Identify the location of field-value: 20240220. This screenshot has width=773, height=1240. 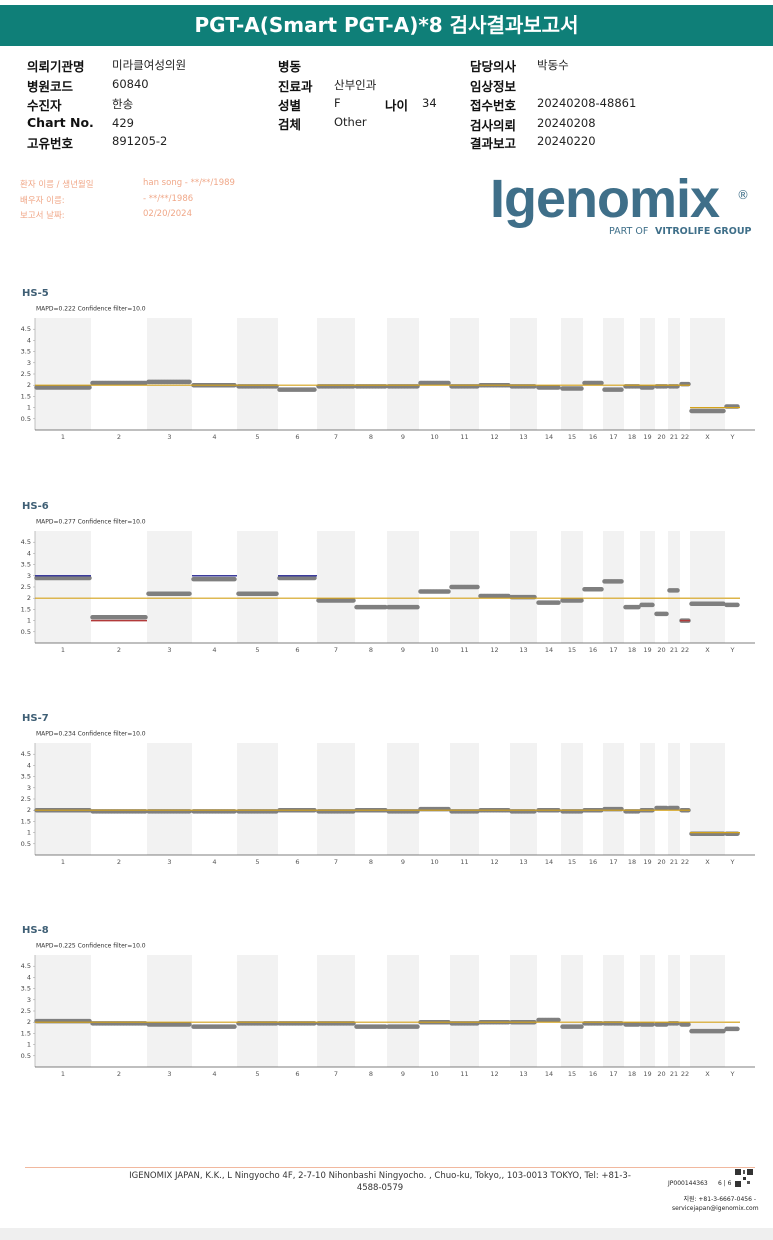
(566, 141).